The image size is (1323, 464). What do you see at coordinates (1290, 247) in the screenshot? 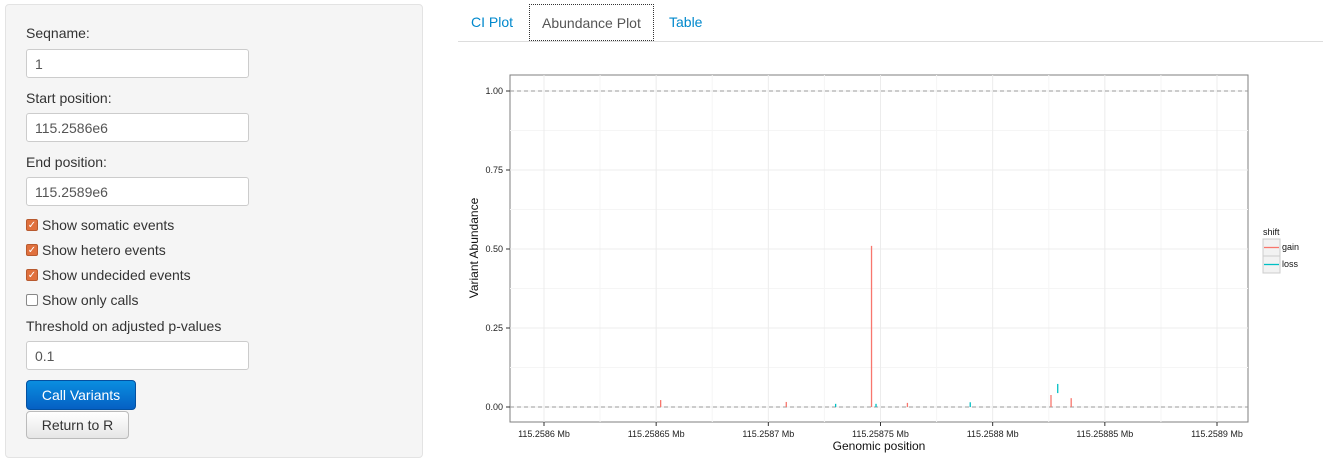
I see `legend-label: gain` at bounding box center [1290, 247].